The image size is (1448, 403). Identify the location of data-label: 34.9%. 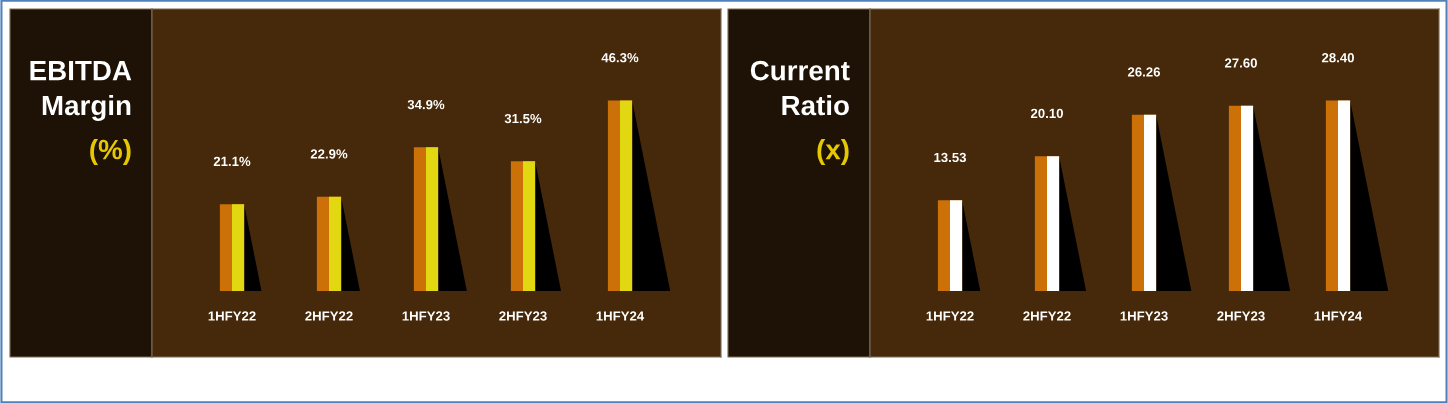
(426, 104).